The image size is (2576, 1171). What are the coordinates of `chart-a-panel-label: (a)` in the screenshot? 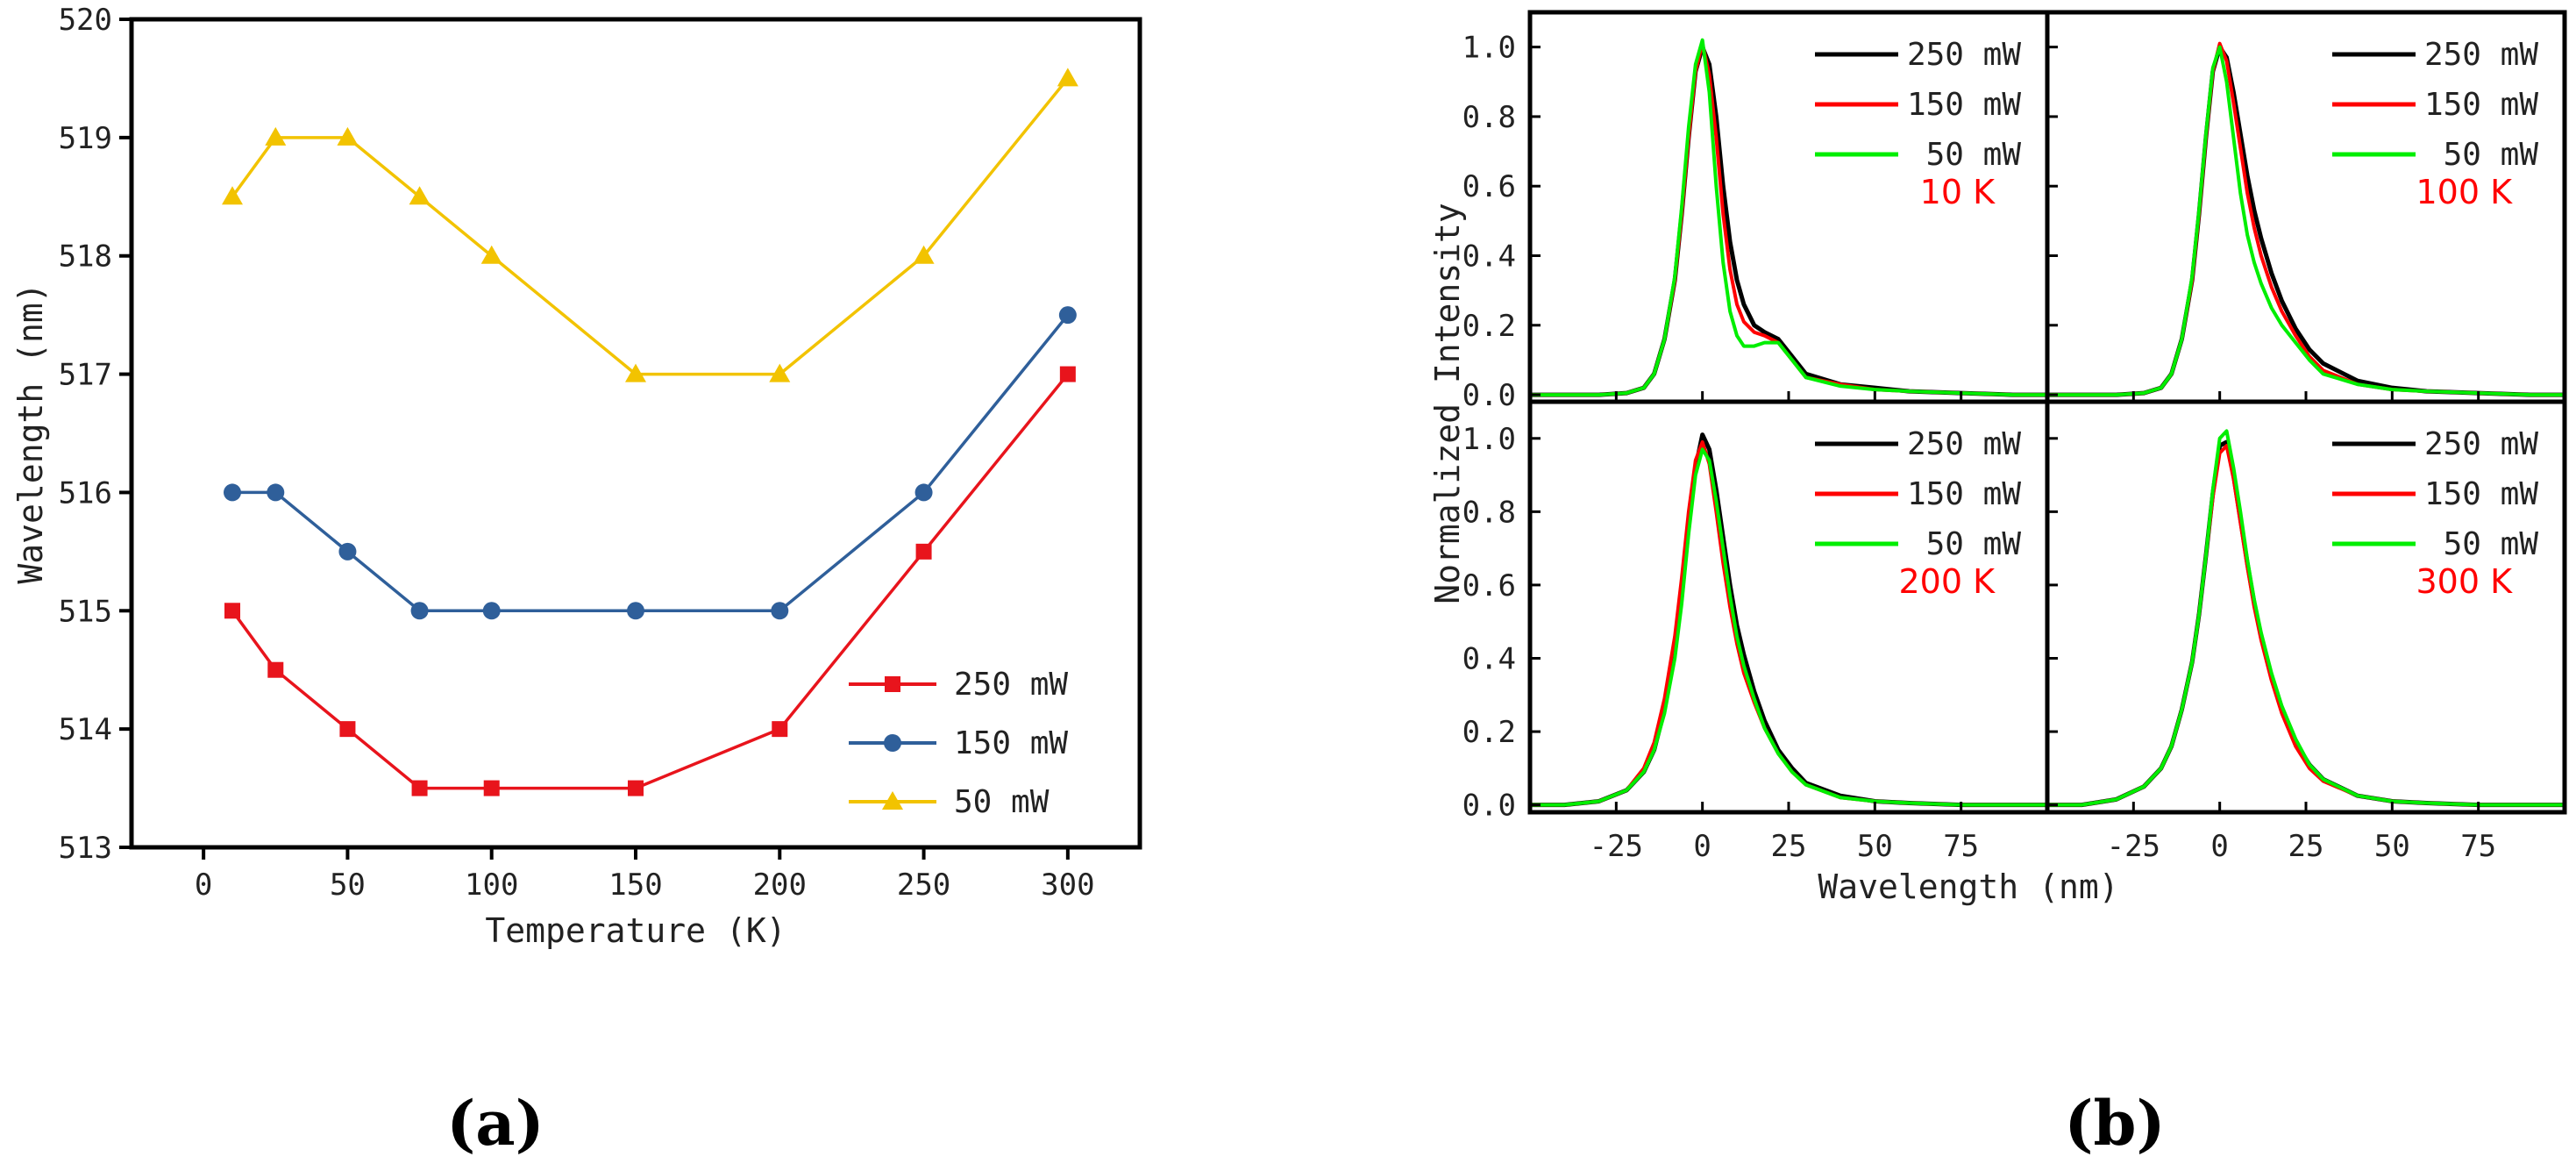 It's located at (495, 1123).